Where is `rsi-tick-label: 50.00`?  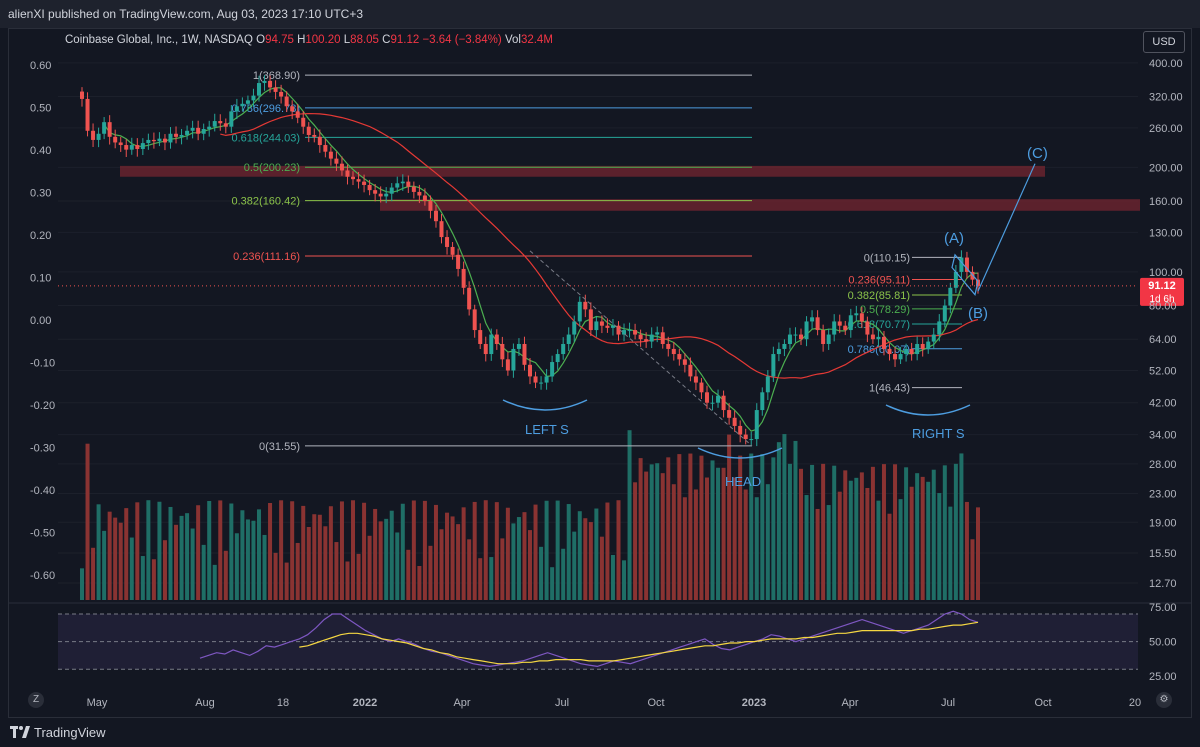 rsi-tick-label: 50.00 is located at coordinates (1163, 643).